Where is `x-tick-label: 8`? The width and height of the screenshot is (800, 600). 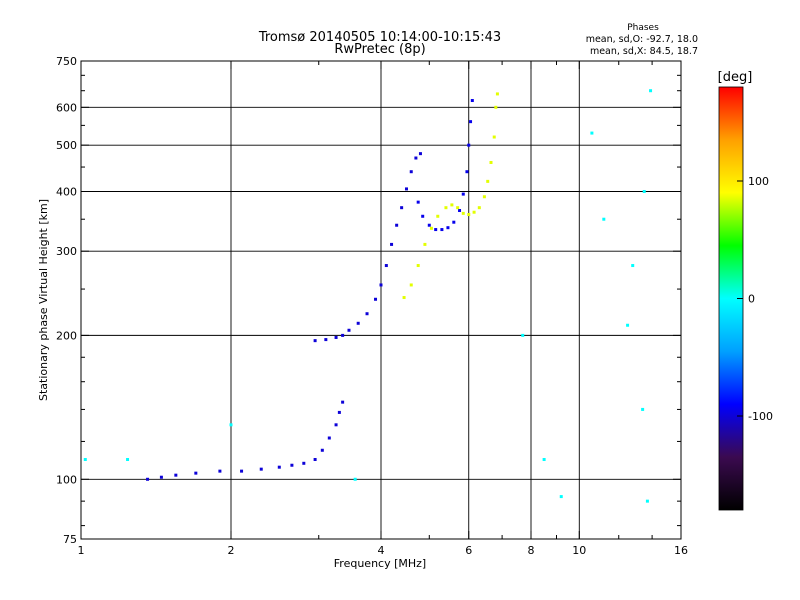
x-tick-label: 8 is located at coordinates (531, 550).